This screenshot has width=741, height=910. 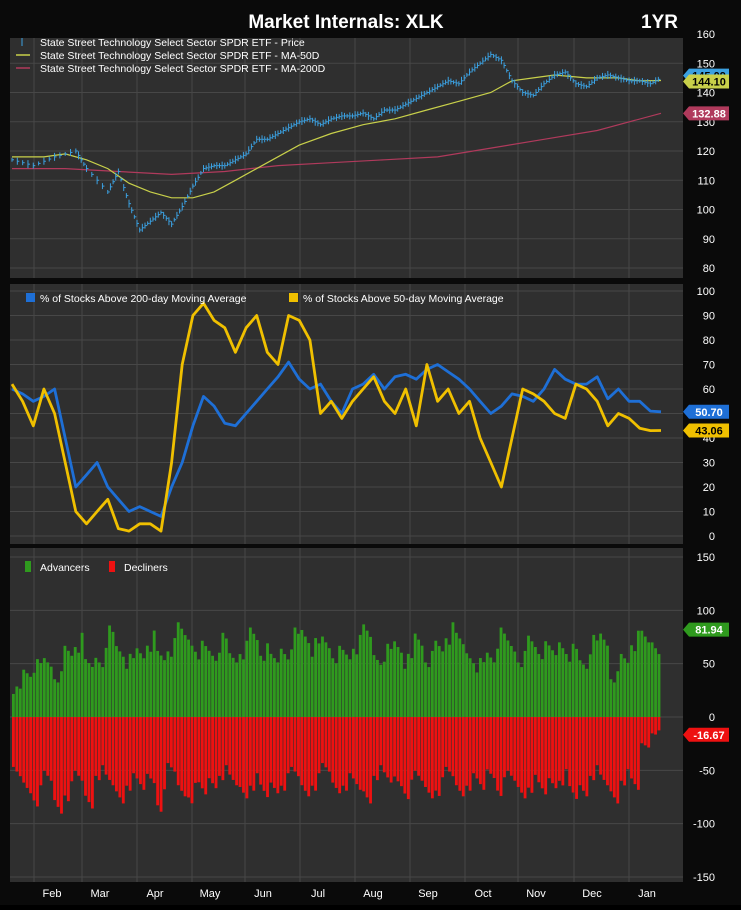 I want to click on panel-2-y-tick: 0, so click(x=712, y=537).